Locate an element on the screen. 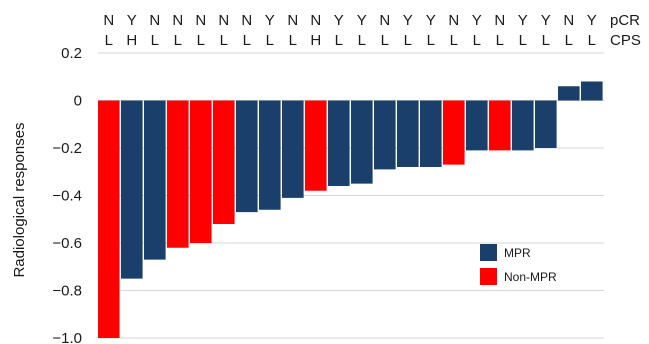 This screenshot has height=344, width=649. legend-label-mpr: MPR is located at coordinates (517, 253).